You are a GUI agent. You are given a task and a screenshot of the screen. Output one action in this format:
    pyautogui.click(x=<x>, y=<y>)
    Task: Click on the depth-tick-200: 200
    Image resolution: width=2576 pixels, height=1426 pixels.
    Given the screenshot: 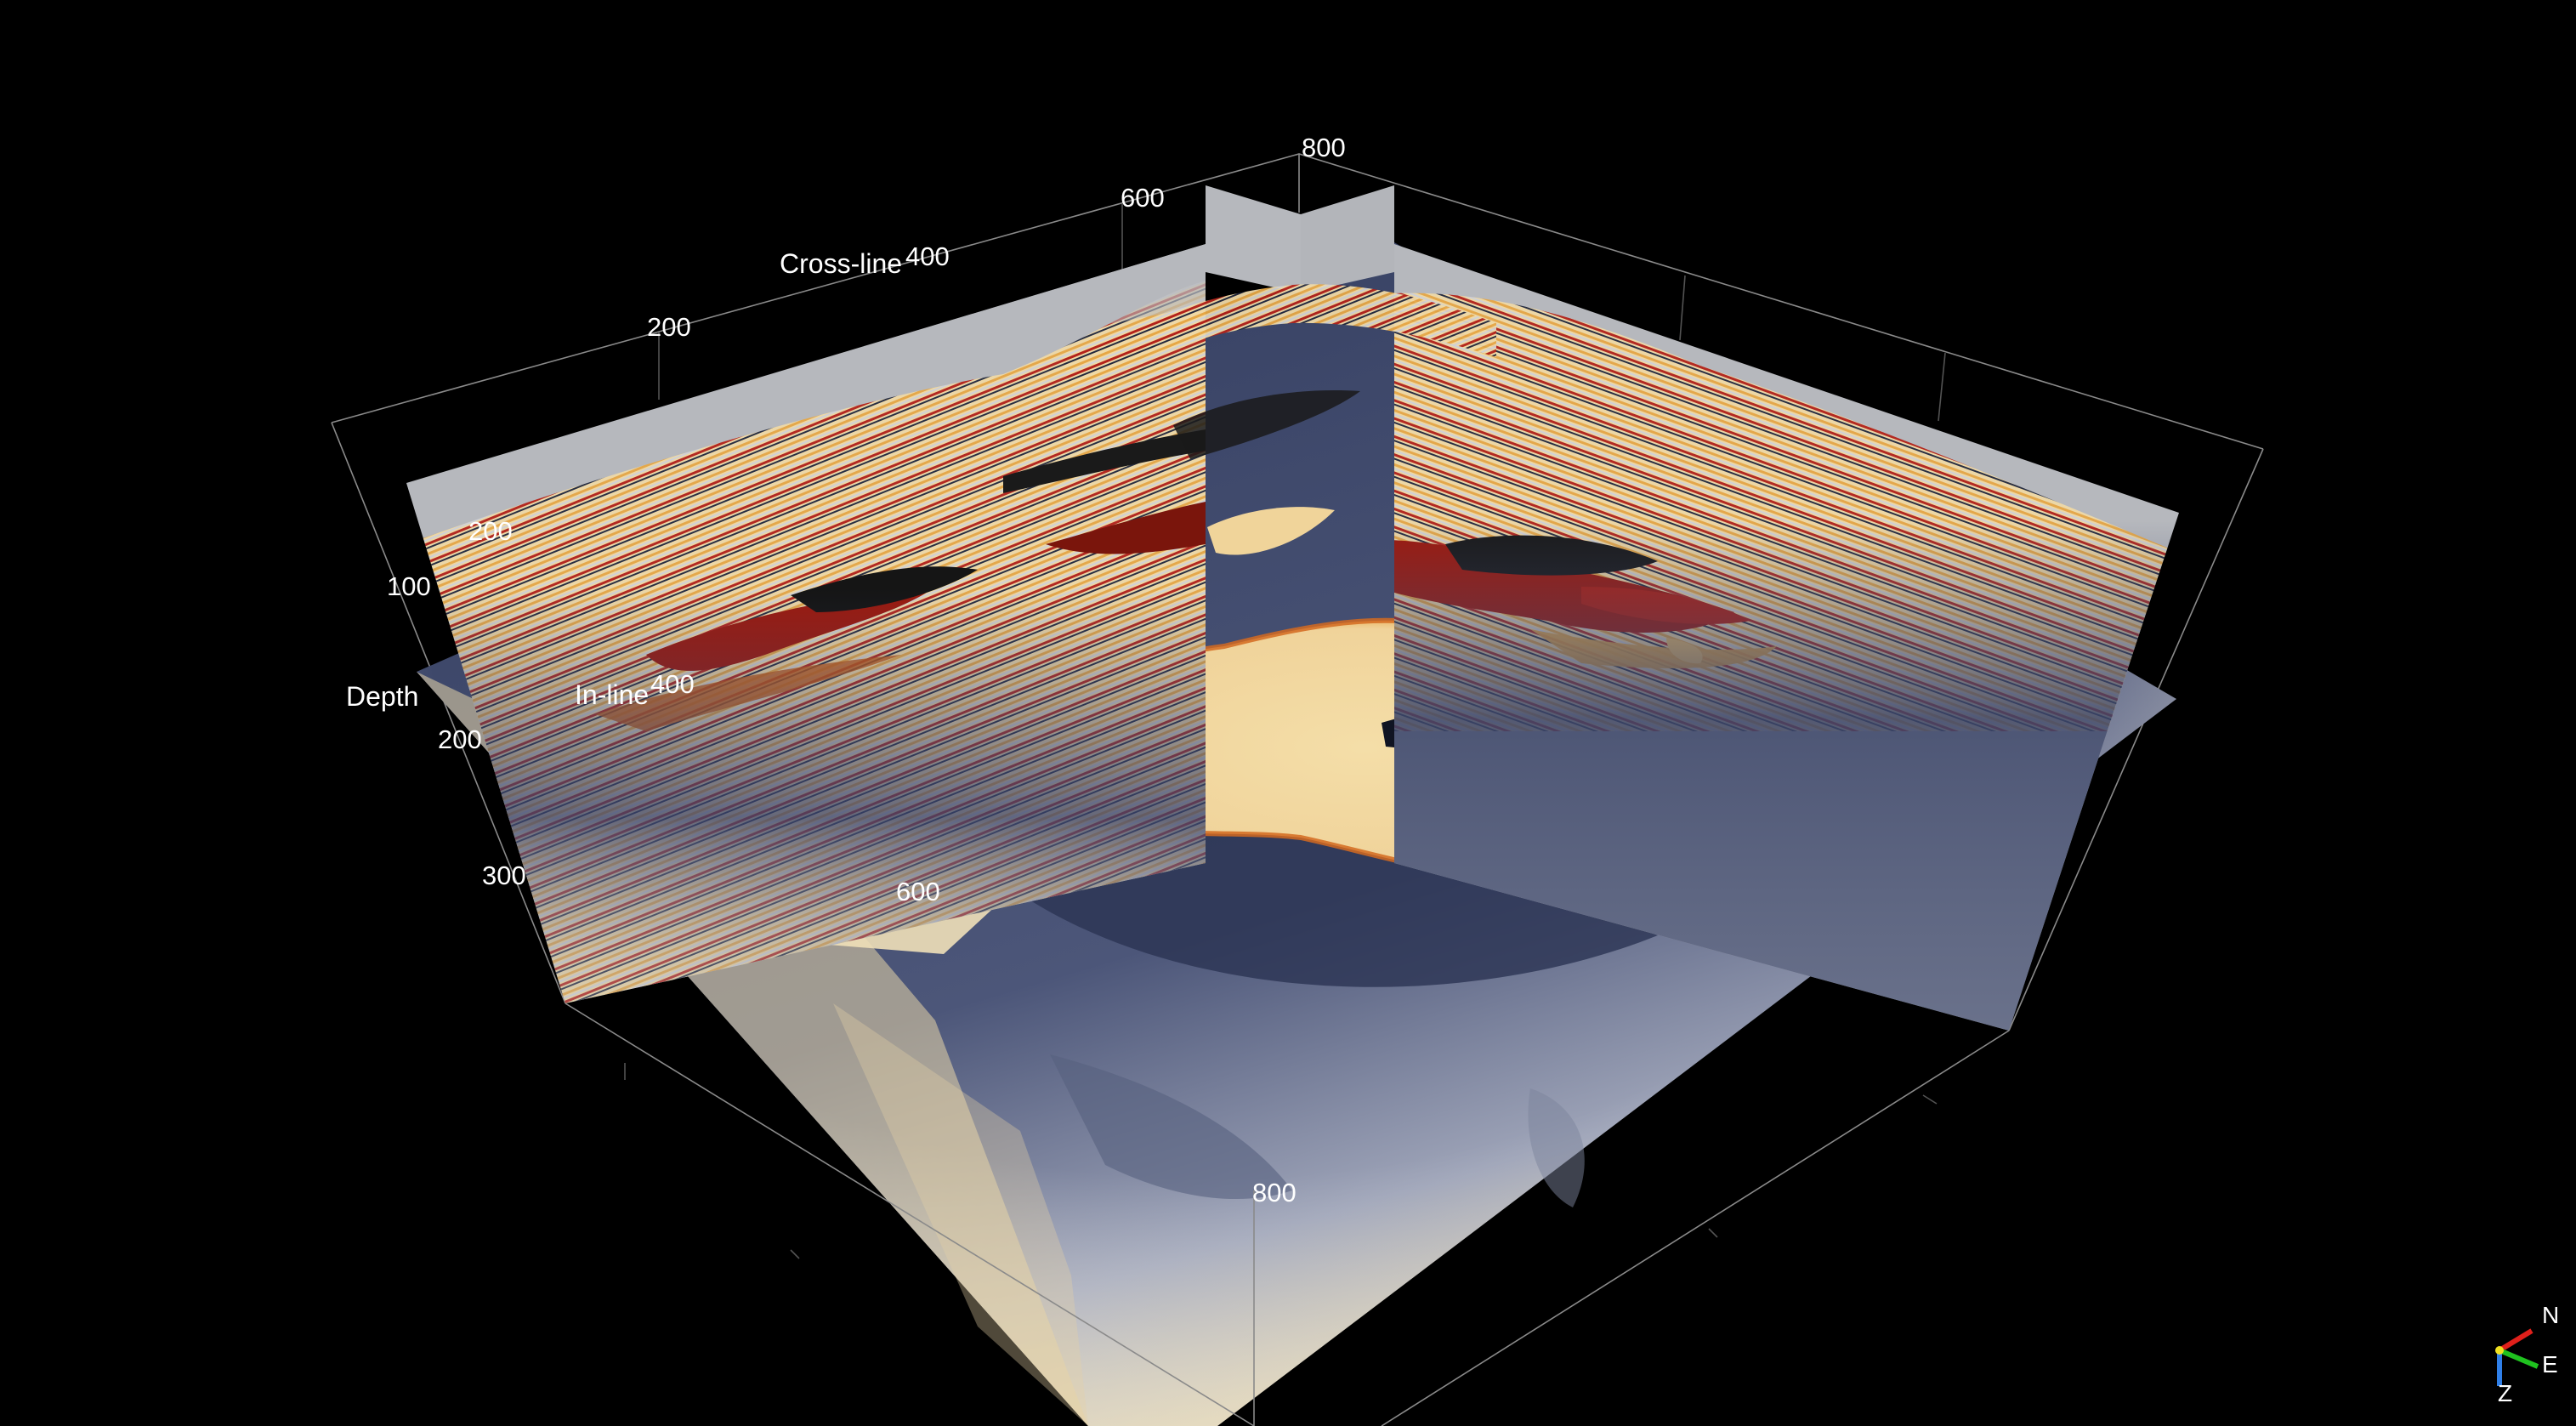 What is the action you would take?
    pyautogui.click(x=460, y=739)
    